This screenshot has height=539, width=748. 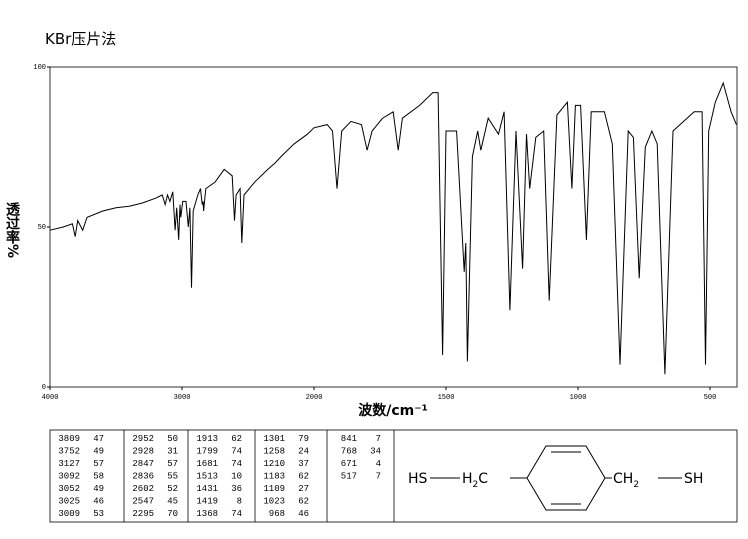 What do you see at coordinates (259, 476) in the screenshot?
I see `table-dividers` at bounding box center [259, 476].